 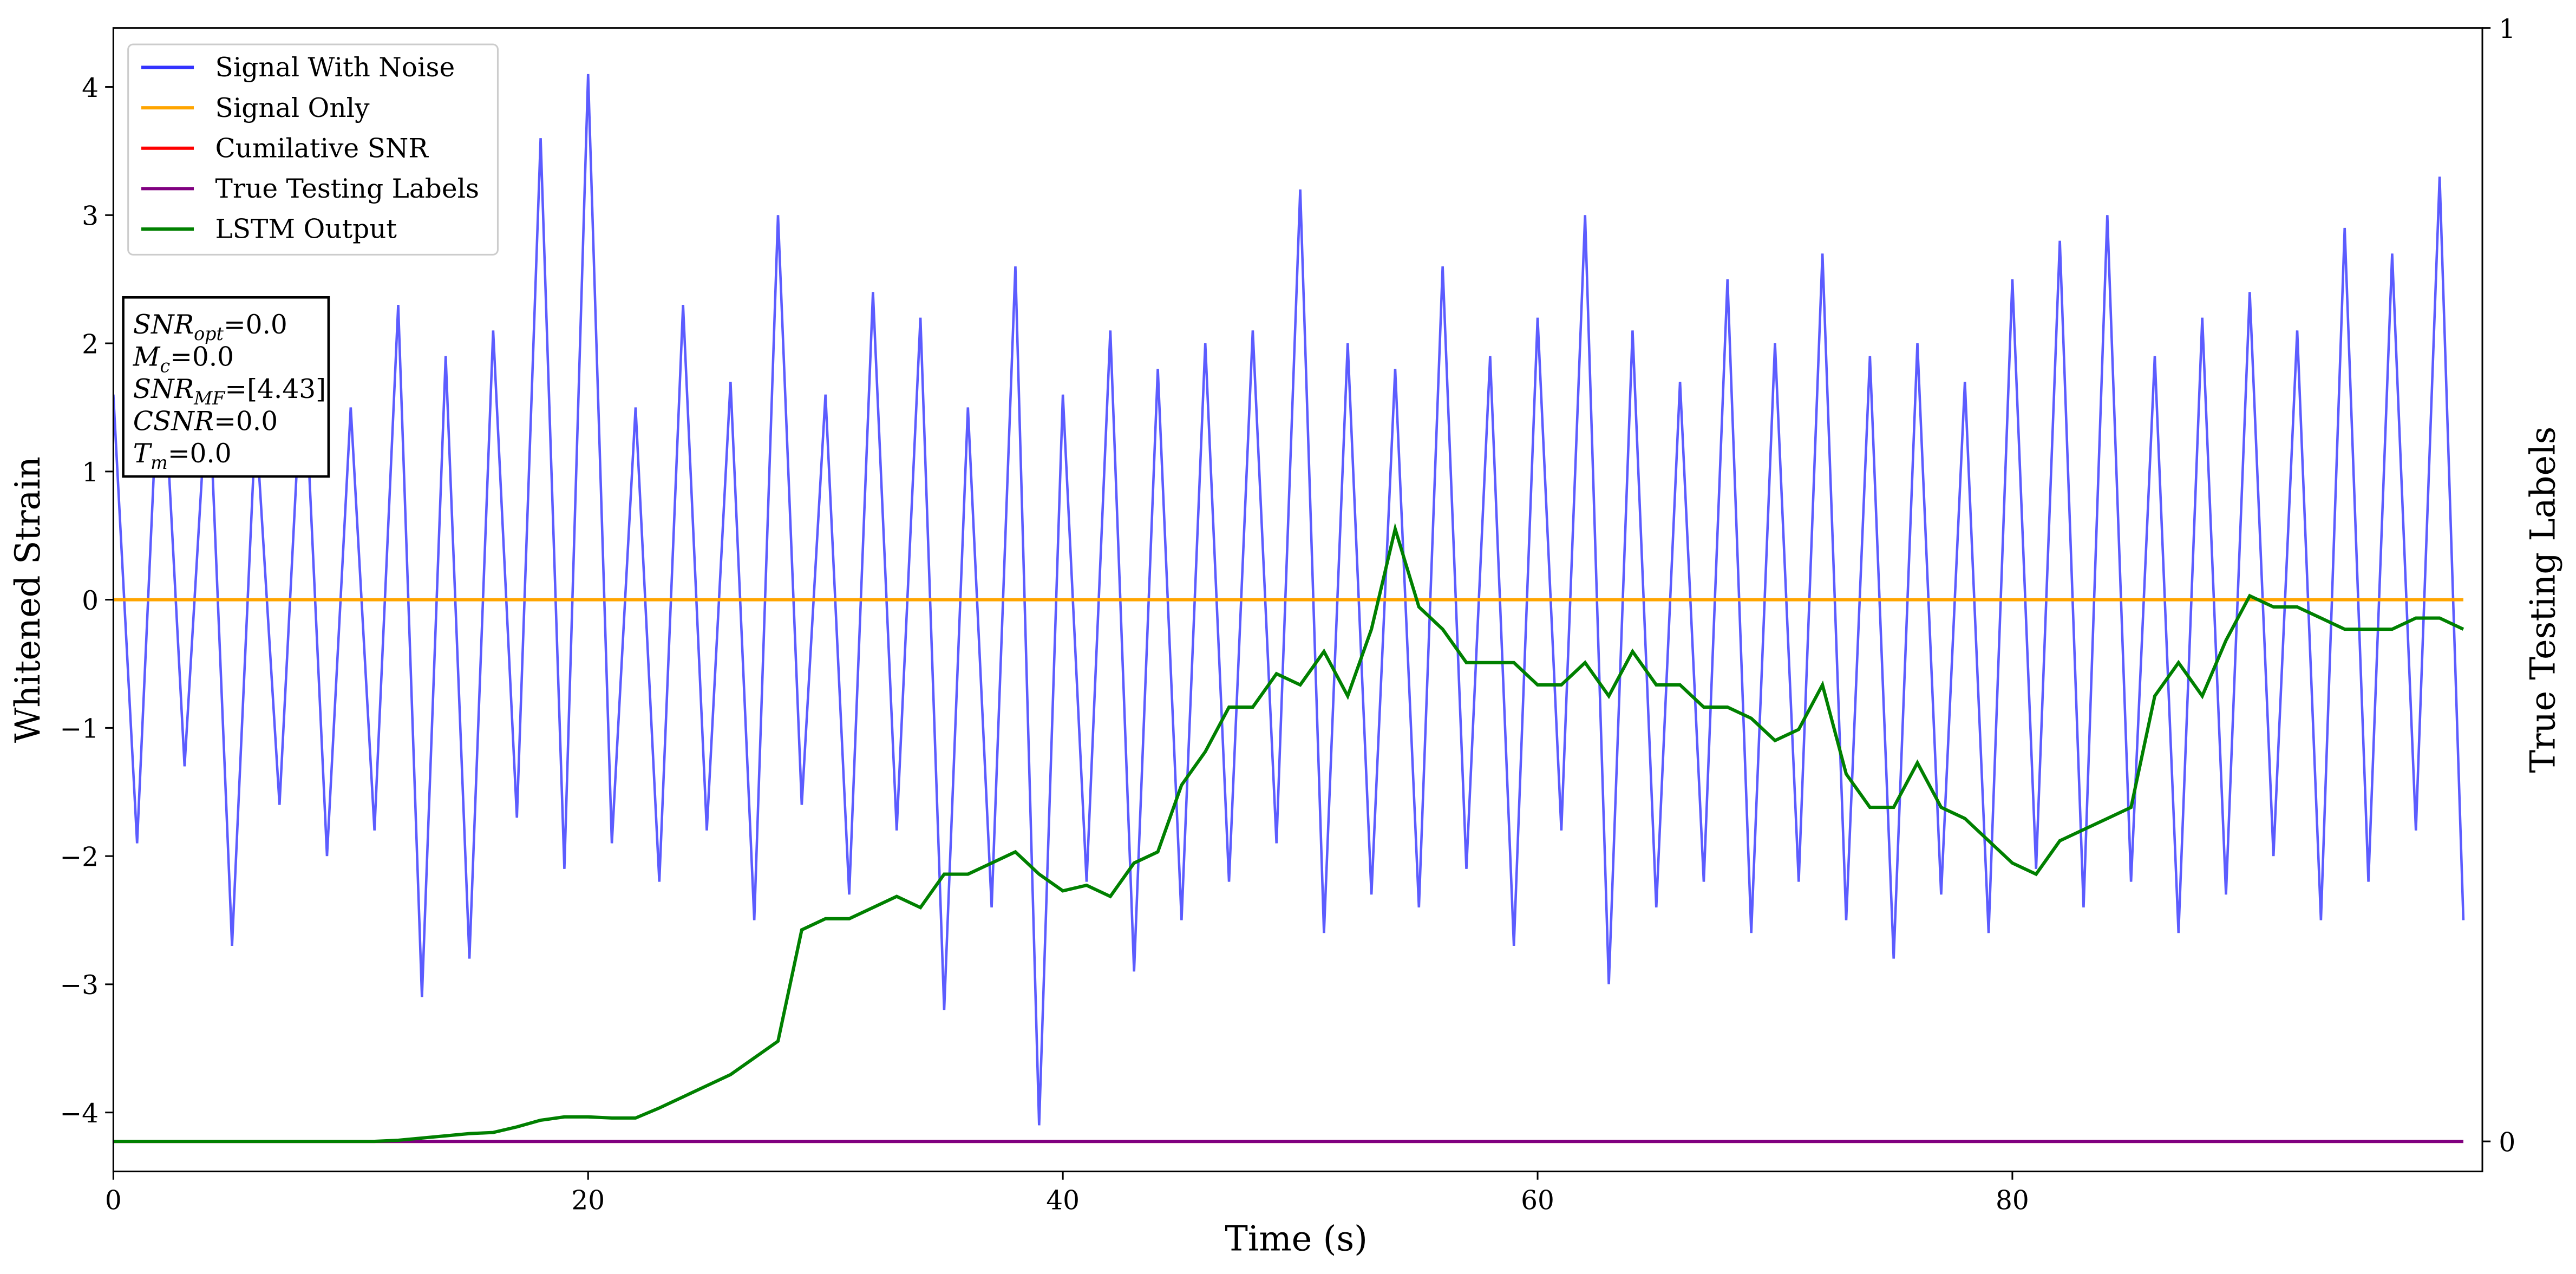 I want to click on annotation: SNRopt=0.0, so click(x=210, y=327).